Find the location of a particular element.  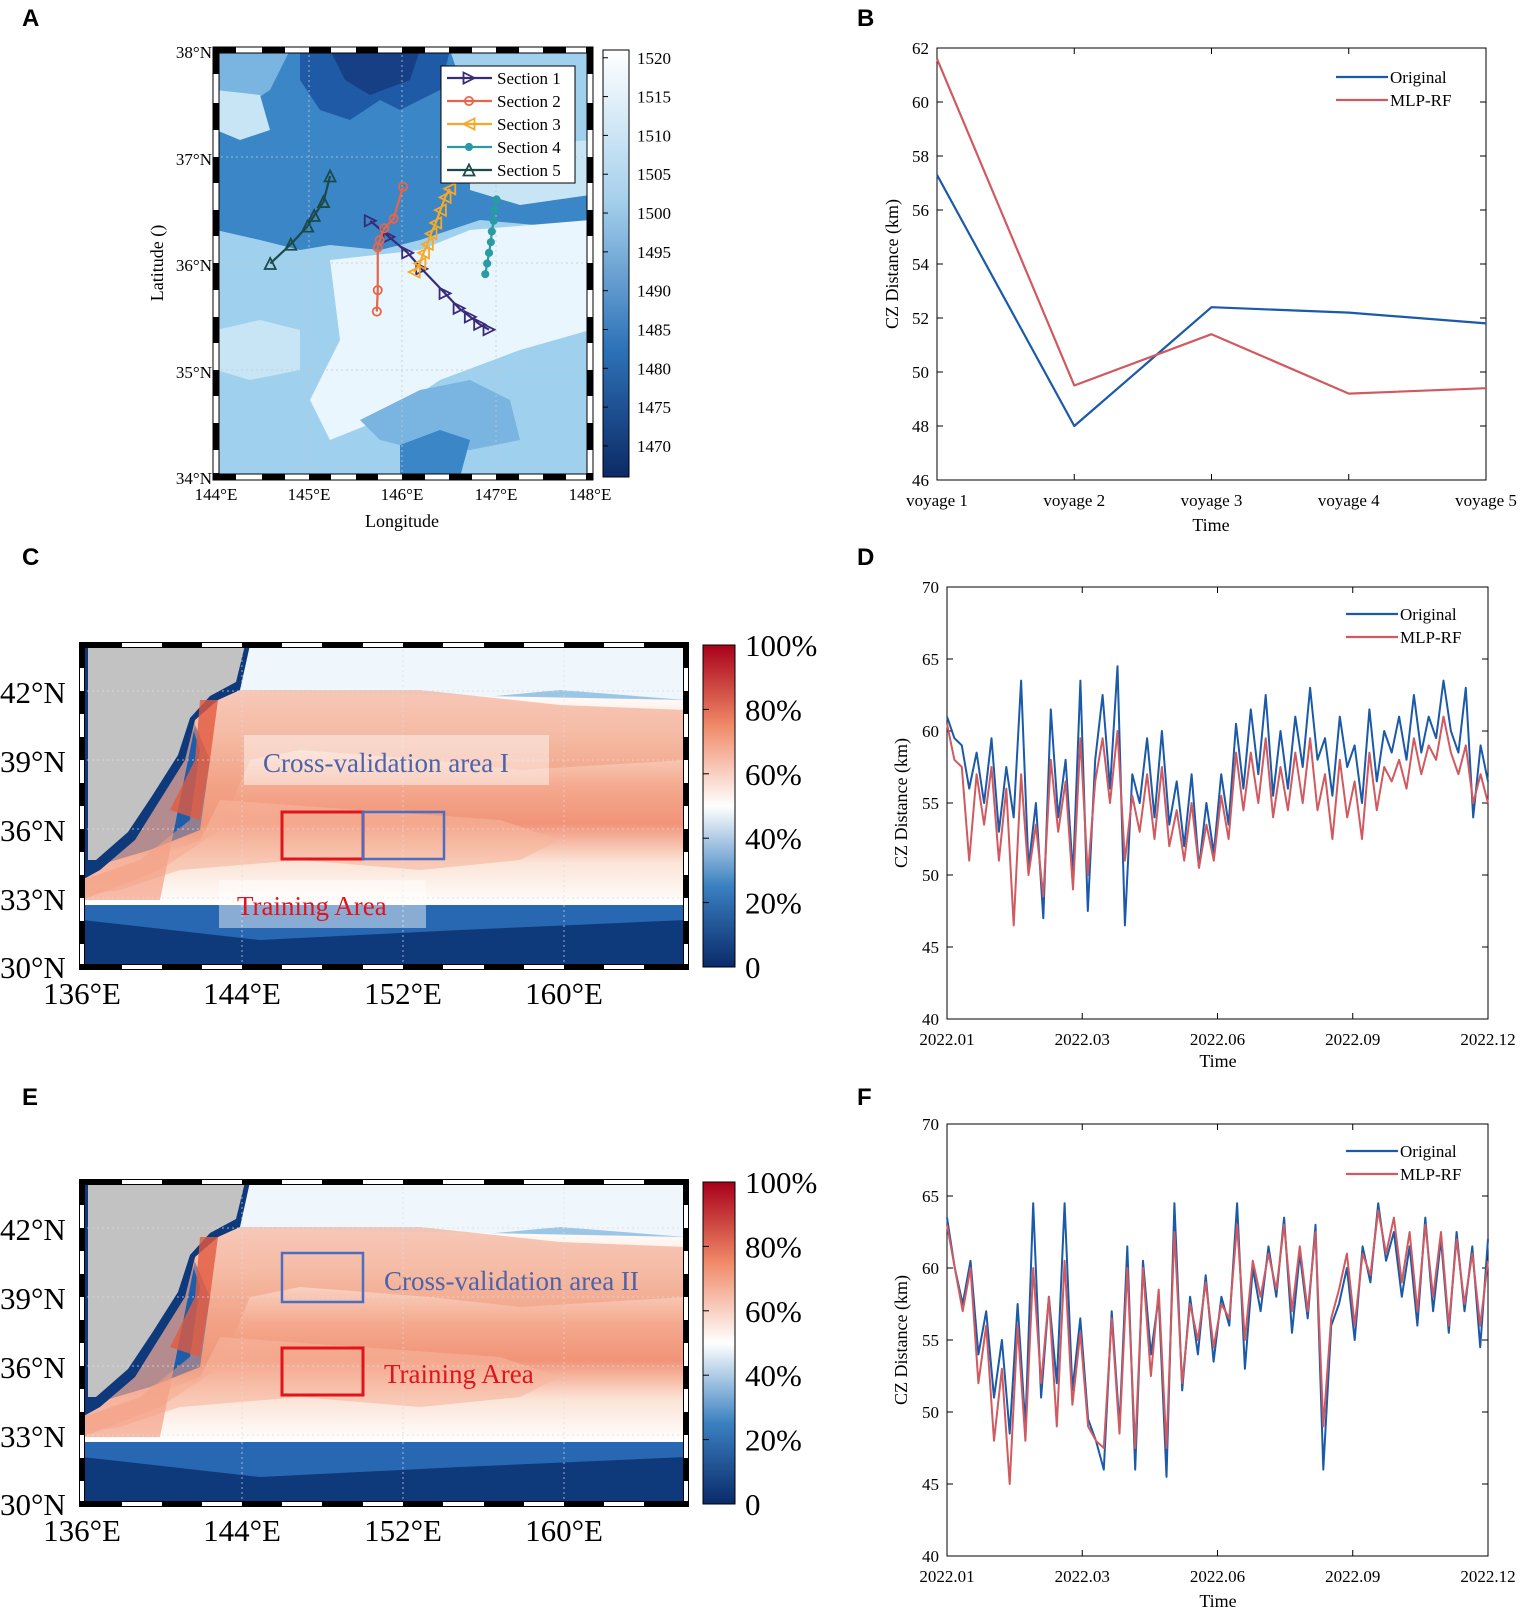

panel-a-y-ticks: 38°N 37°N 36°N 35°N 34°N is located at coordinates (194, 265).